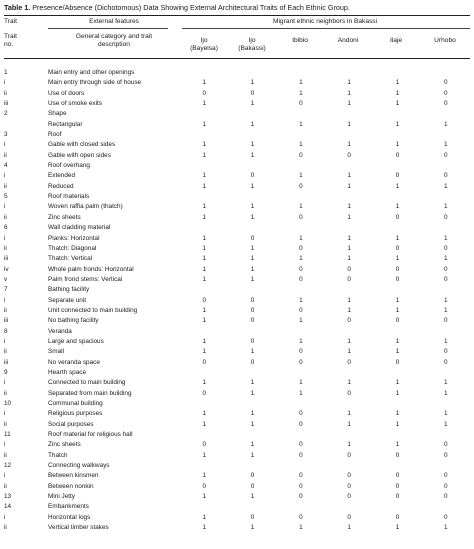 This screenshot has width=474, height=549. What do you see at coordinates (237, 239) in the screenshot?
I see `table-row: i Planks: Horizontal 1 0 1 1 1 1` at bounding box center [237, 239].